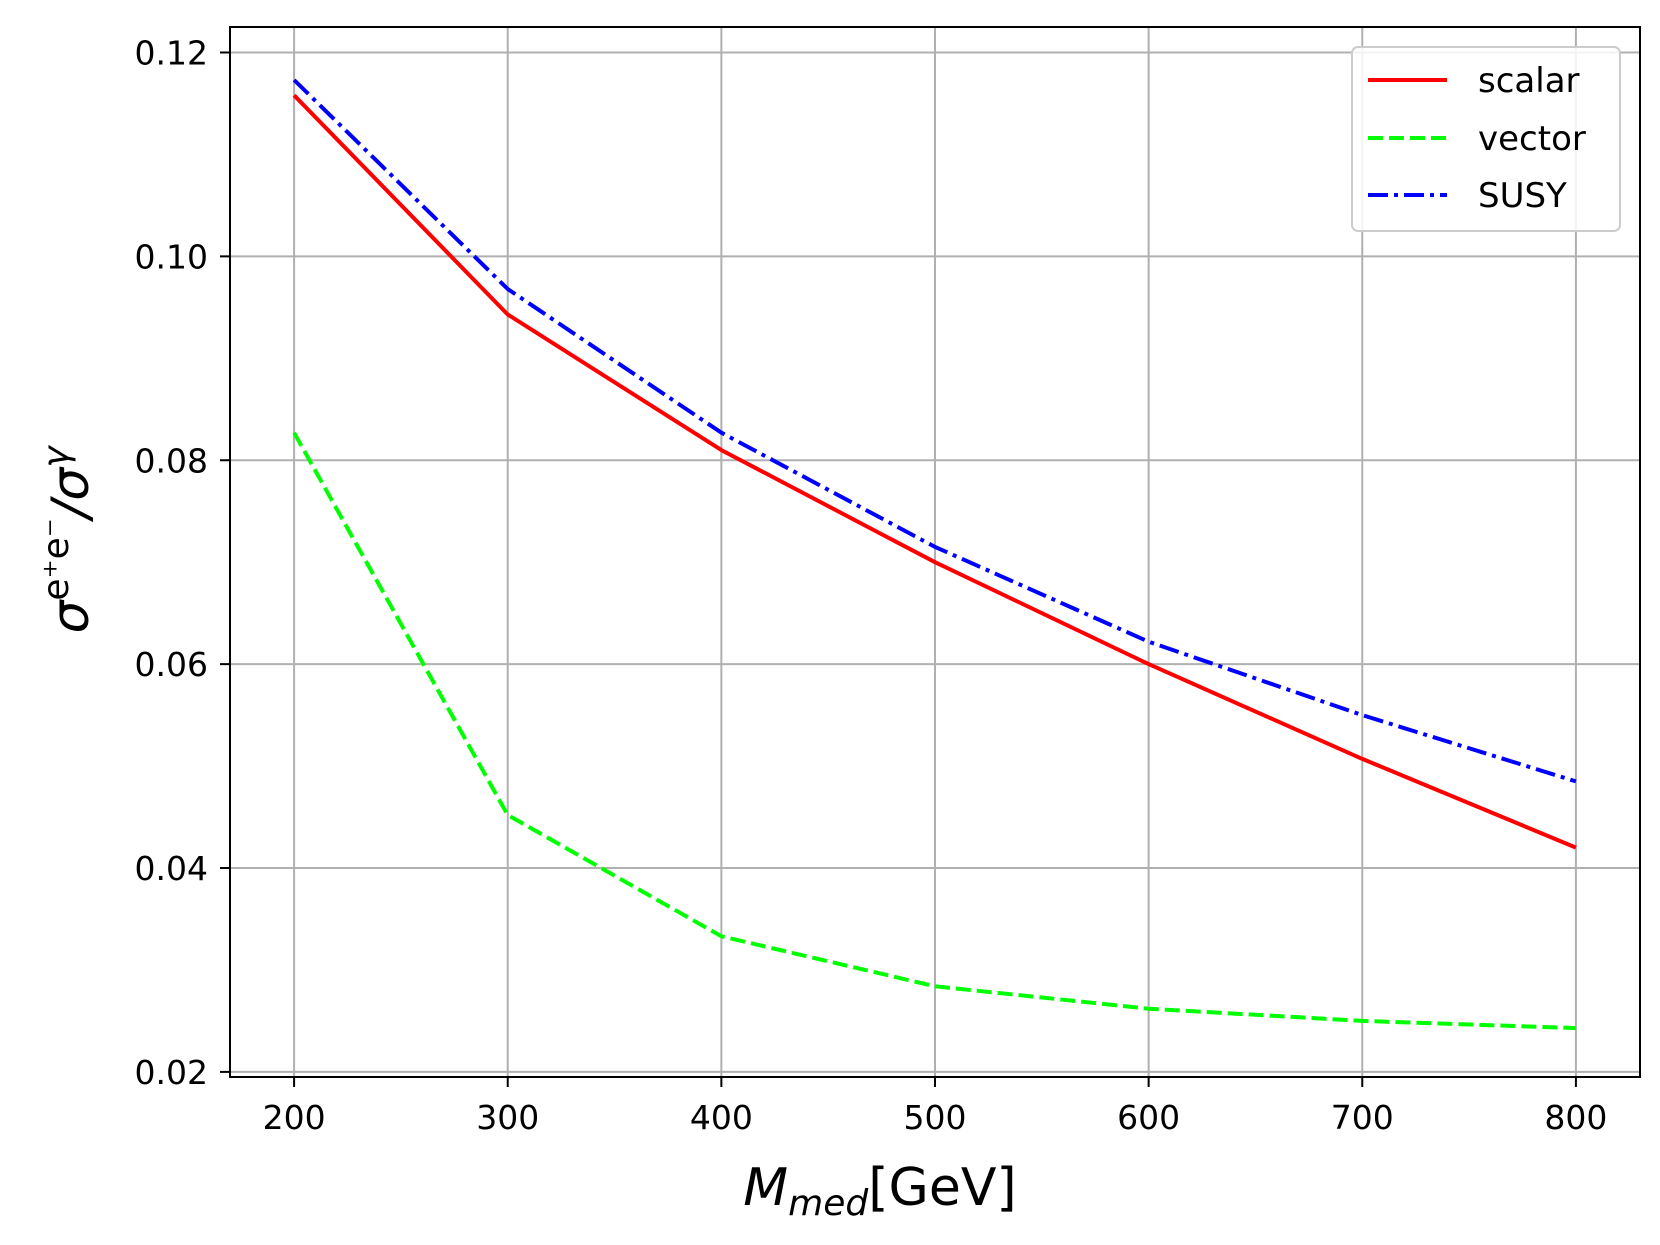  I want to click on x-tick-label: 500, so click(935, 1117).